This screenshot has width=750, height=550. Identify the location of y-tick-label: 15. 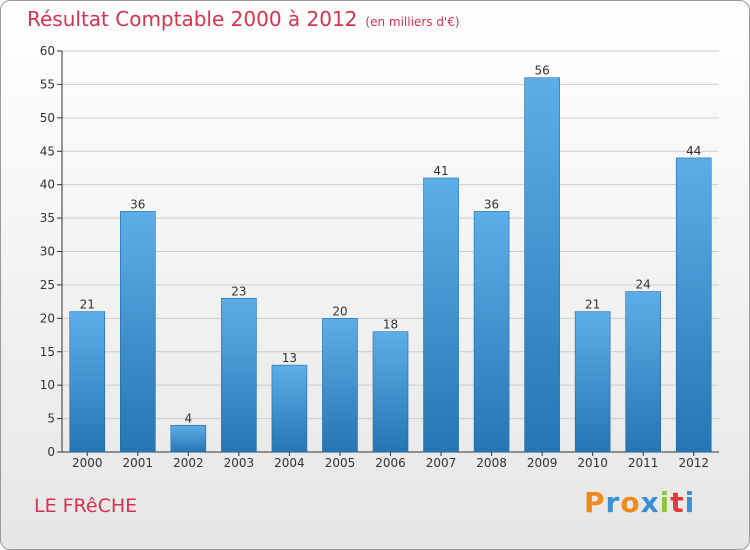
(47, 352).